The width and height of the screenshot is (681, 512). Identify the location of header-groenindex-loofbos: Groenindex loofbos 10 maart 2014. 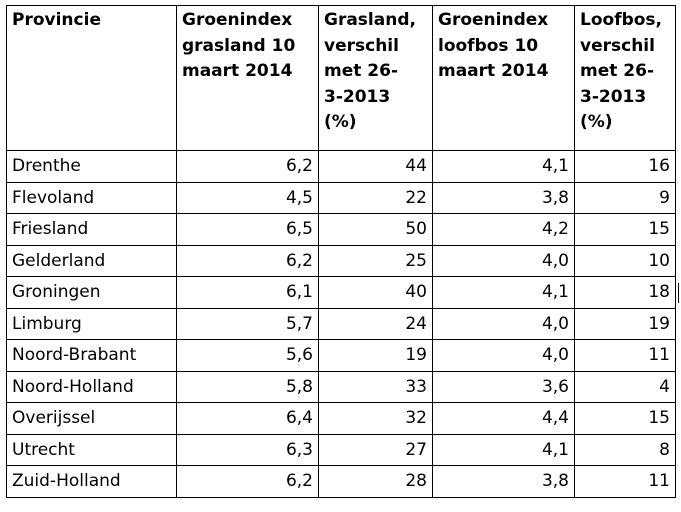
(503, 78).